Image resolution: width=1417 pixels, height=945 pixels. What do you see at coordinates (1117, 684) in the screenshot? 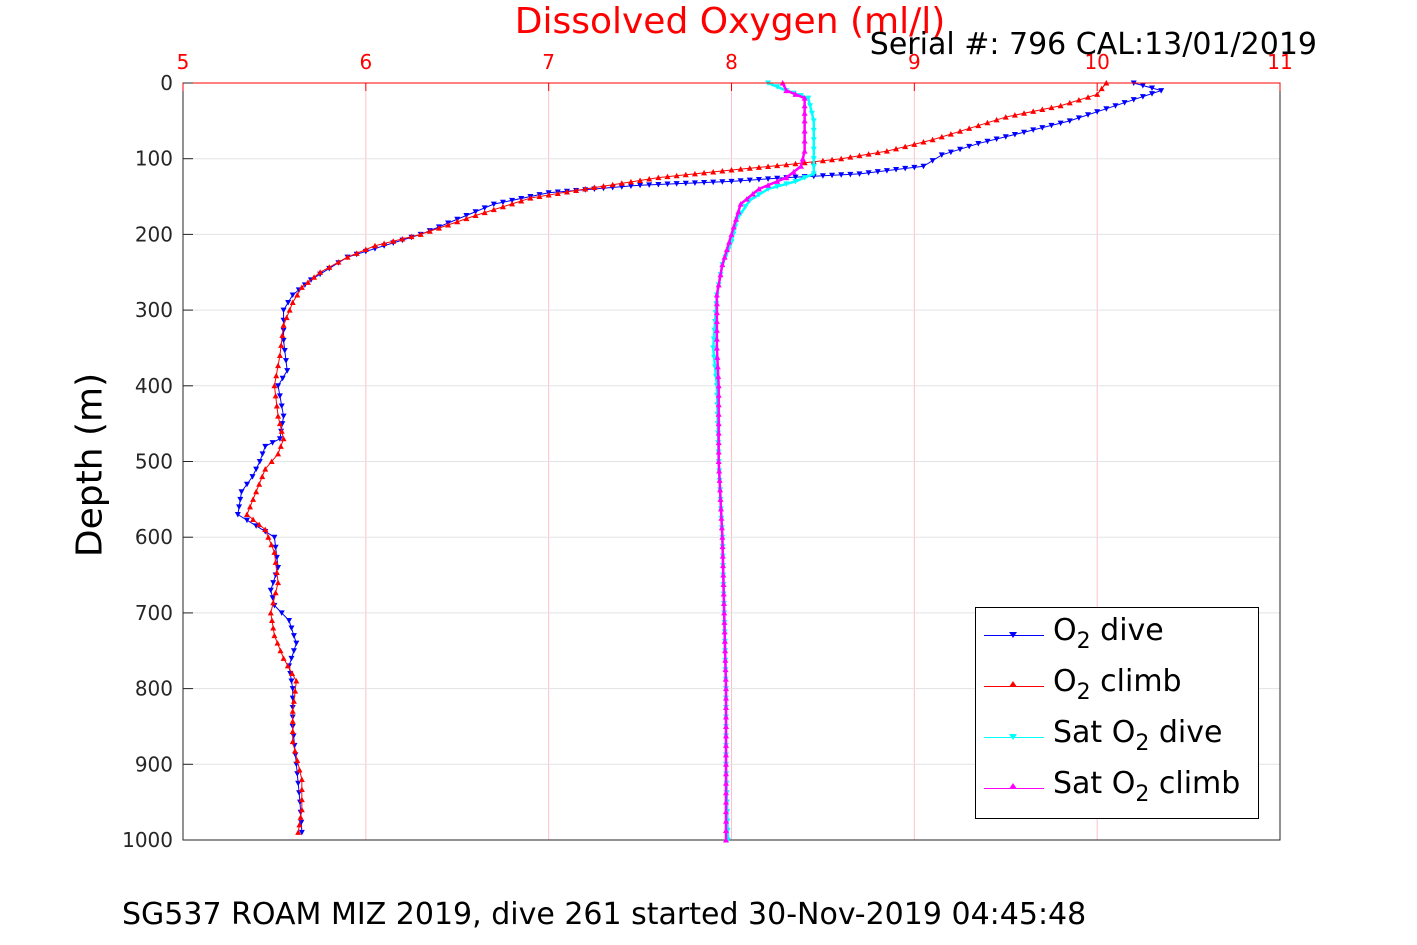
I see `legend-item-o2-climb: O2 climb` at bounding box center [1117, 684].